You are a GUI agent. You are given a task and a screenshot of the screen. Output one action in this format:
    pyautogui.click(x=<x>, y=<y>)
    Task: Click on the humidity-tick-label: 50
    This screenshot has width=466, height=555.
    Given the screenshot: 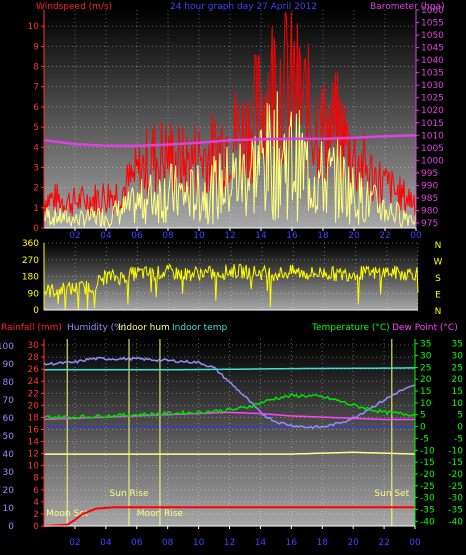 What is the action you would take?
    pyautogui.click(x=9, y=437)
    